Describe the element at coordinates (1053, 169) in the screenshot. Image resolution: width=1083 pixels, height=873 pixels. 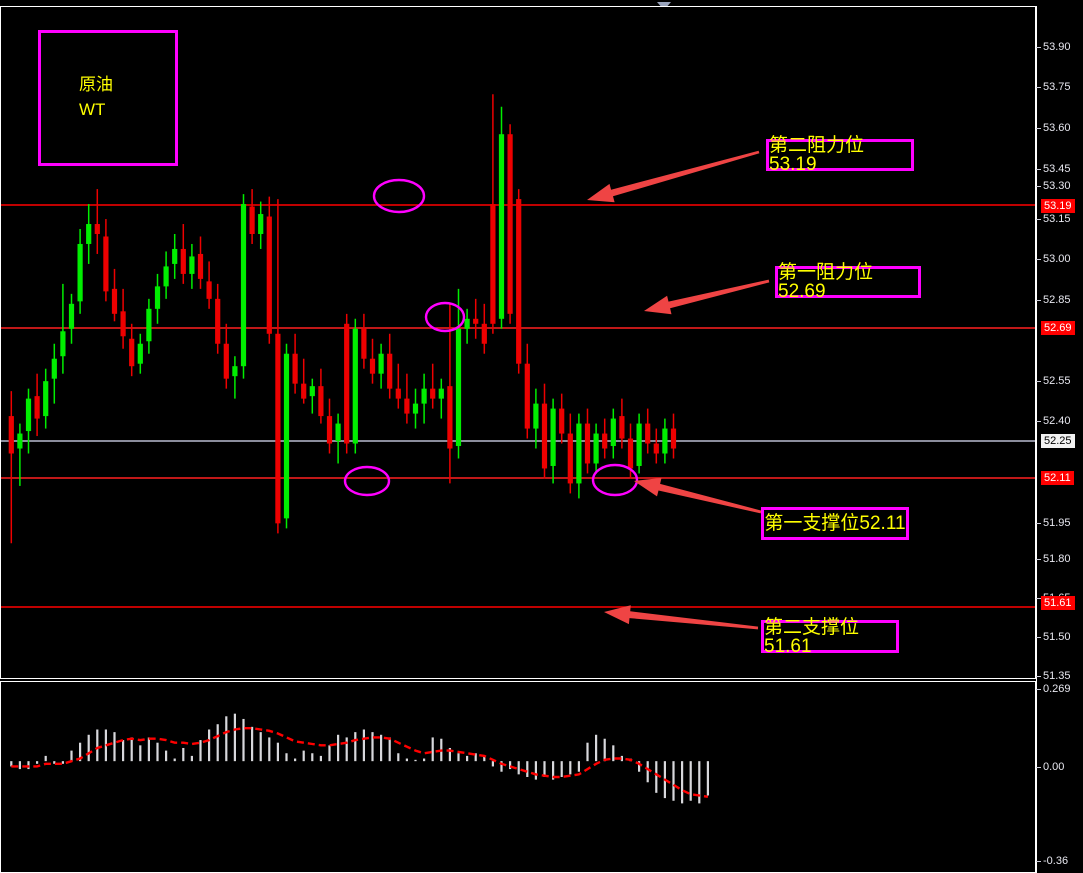
I see `price-tick: 53.45` at that location.